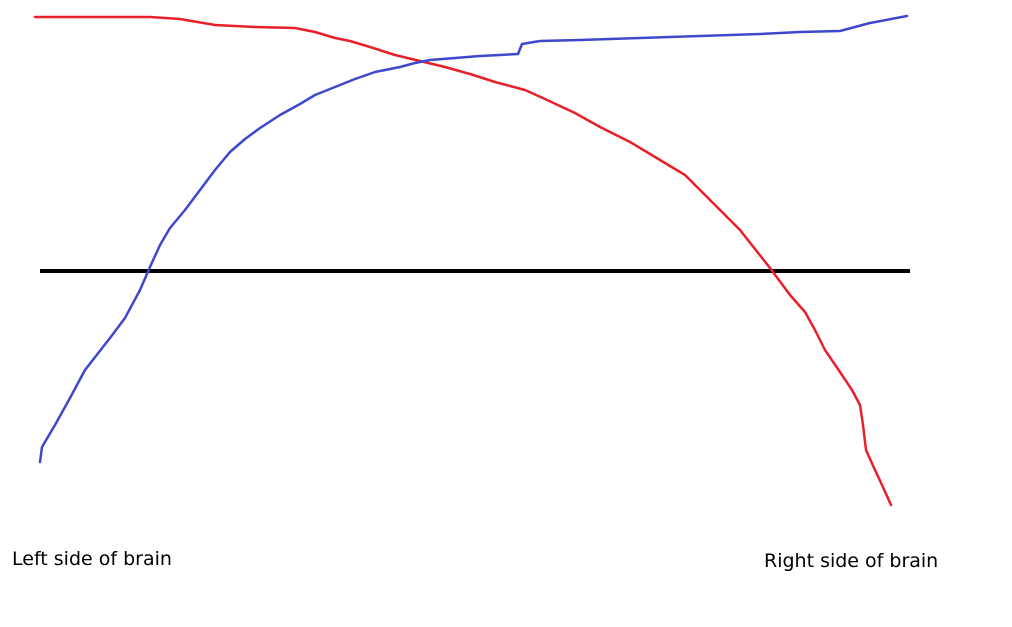  Describe the element at coordinates (92, 559) in the screenshot. I see `left-side-label: Left side of brain` at that location.